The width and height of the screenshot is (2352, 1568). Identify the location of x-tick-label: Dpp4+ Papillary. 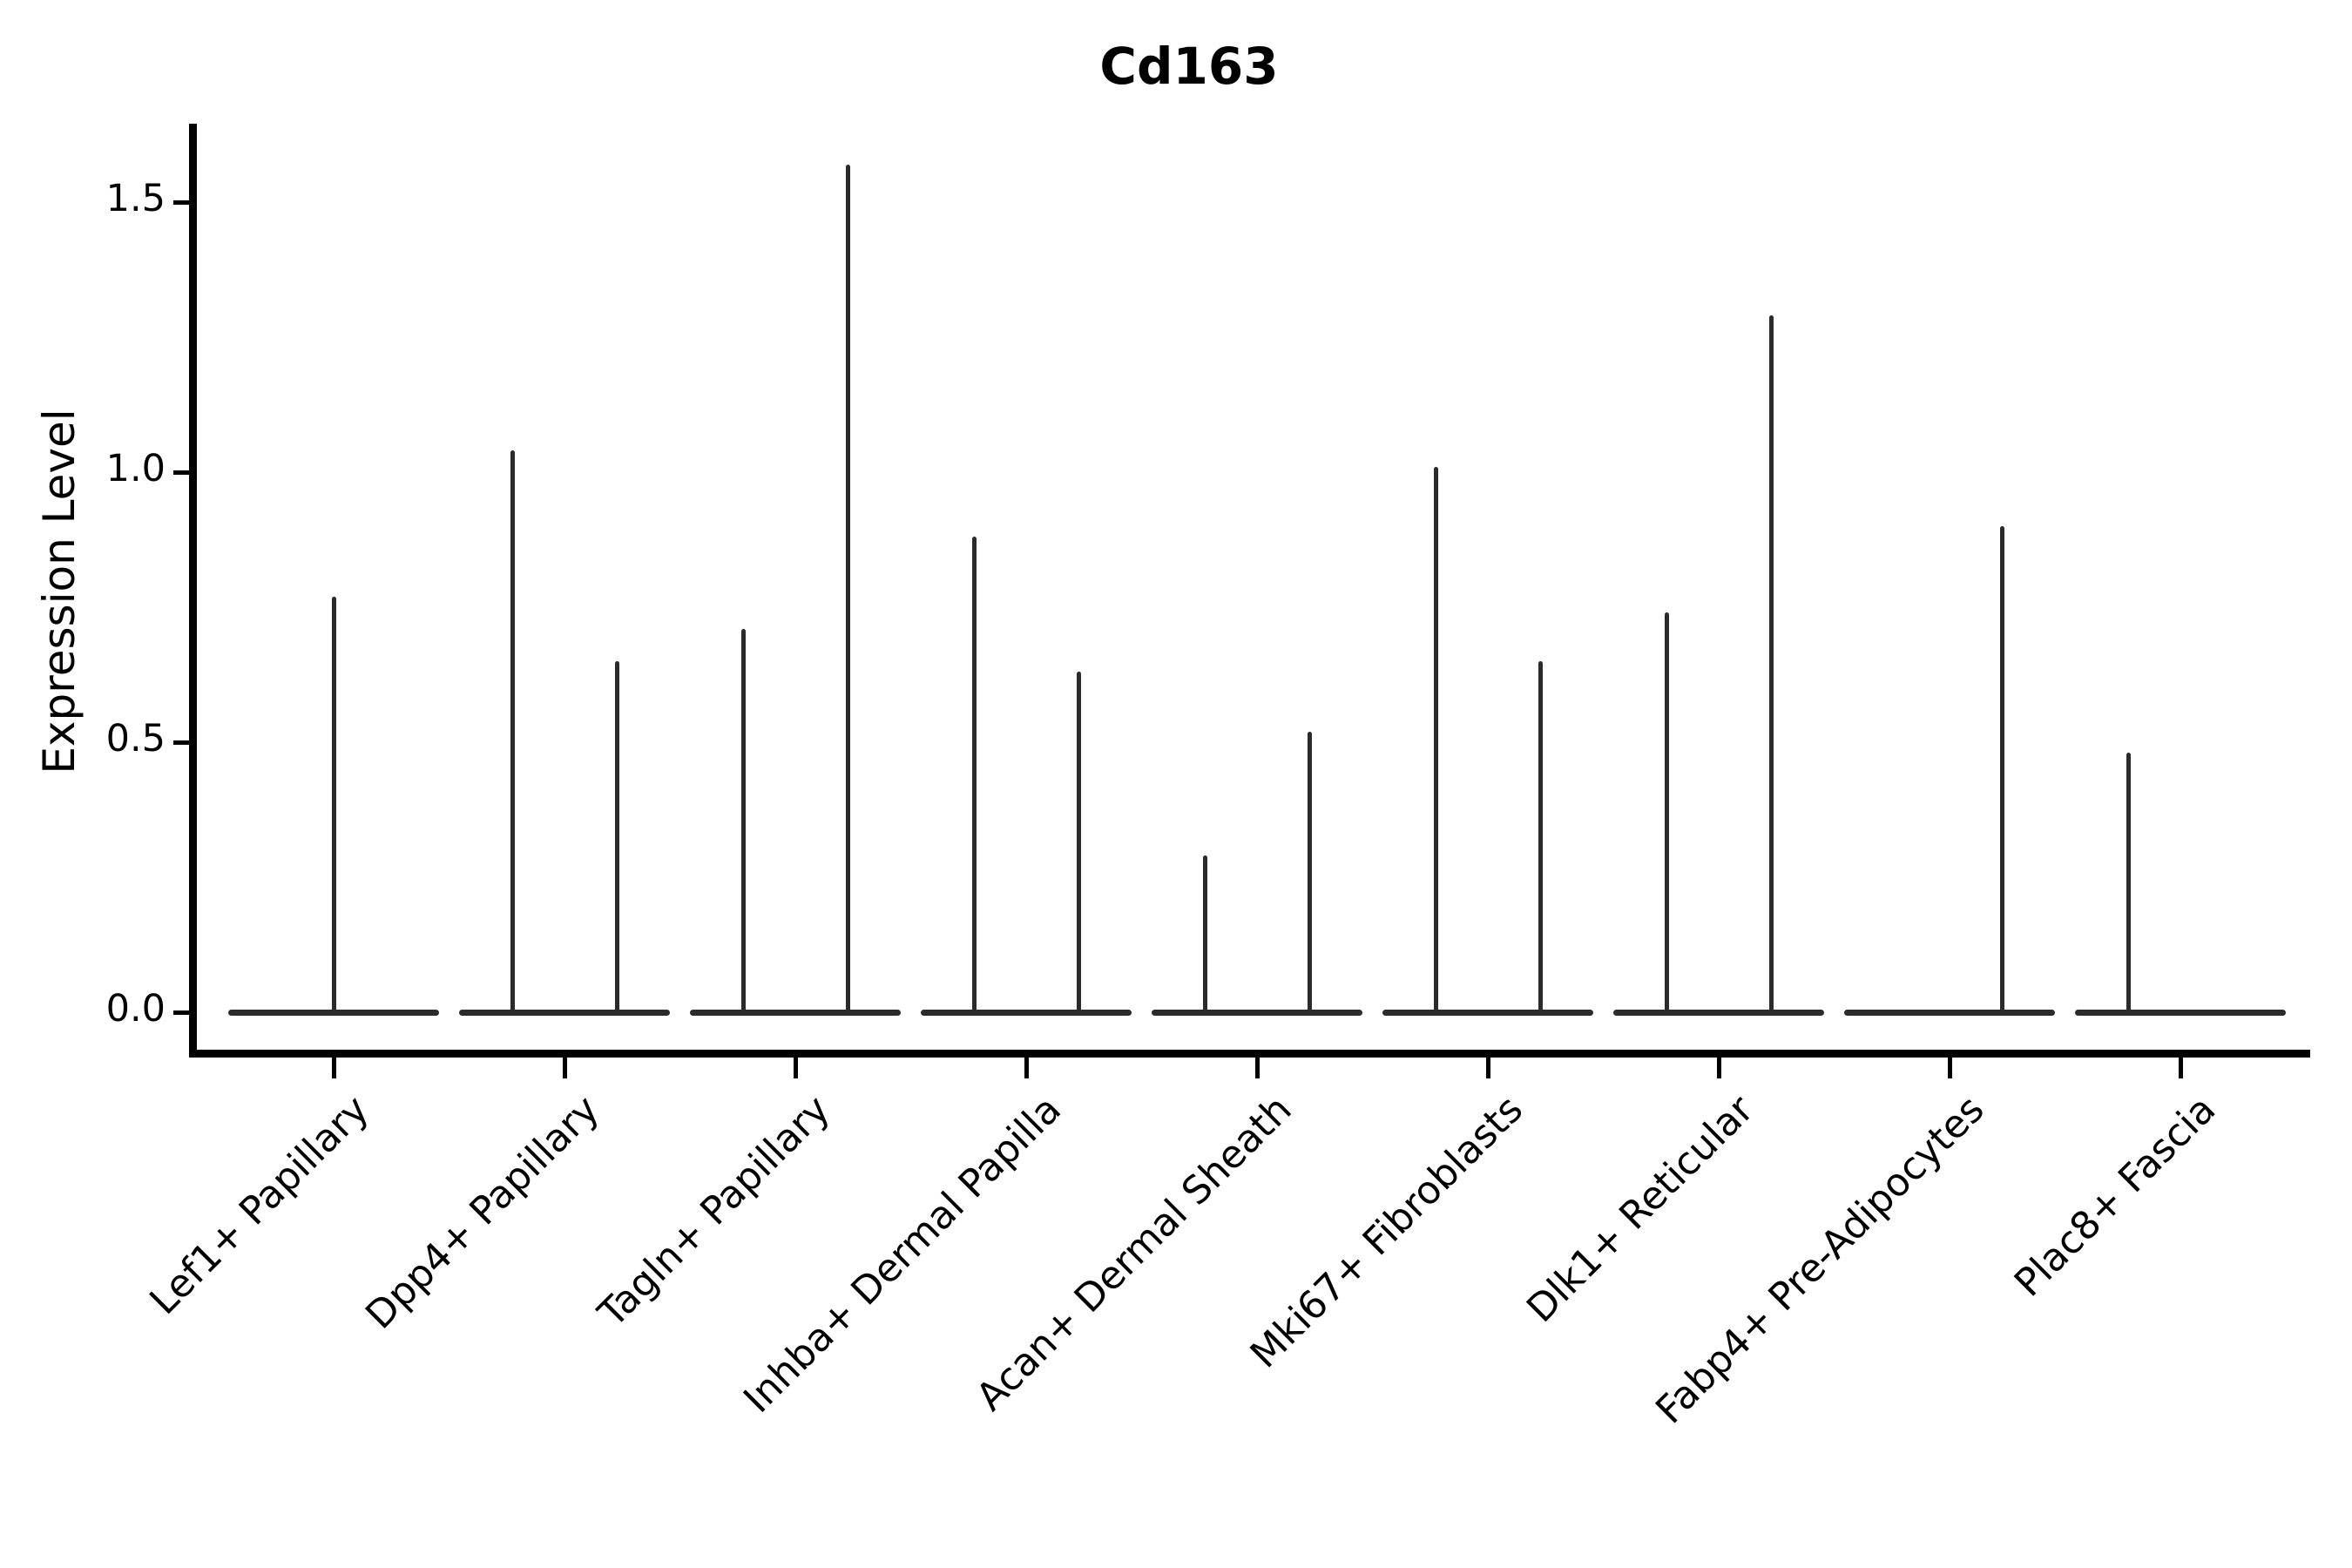
(483, 1212).